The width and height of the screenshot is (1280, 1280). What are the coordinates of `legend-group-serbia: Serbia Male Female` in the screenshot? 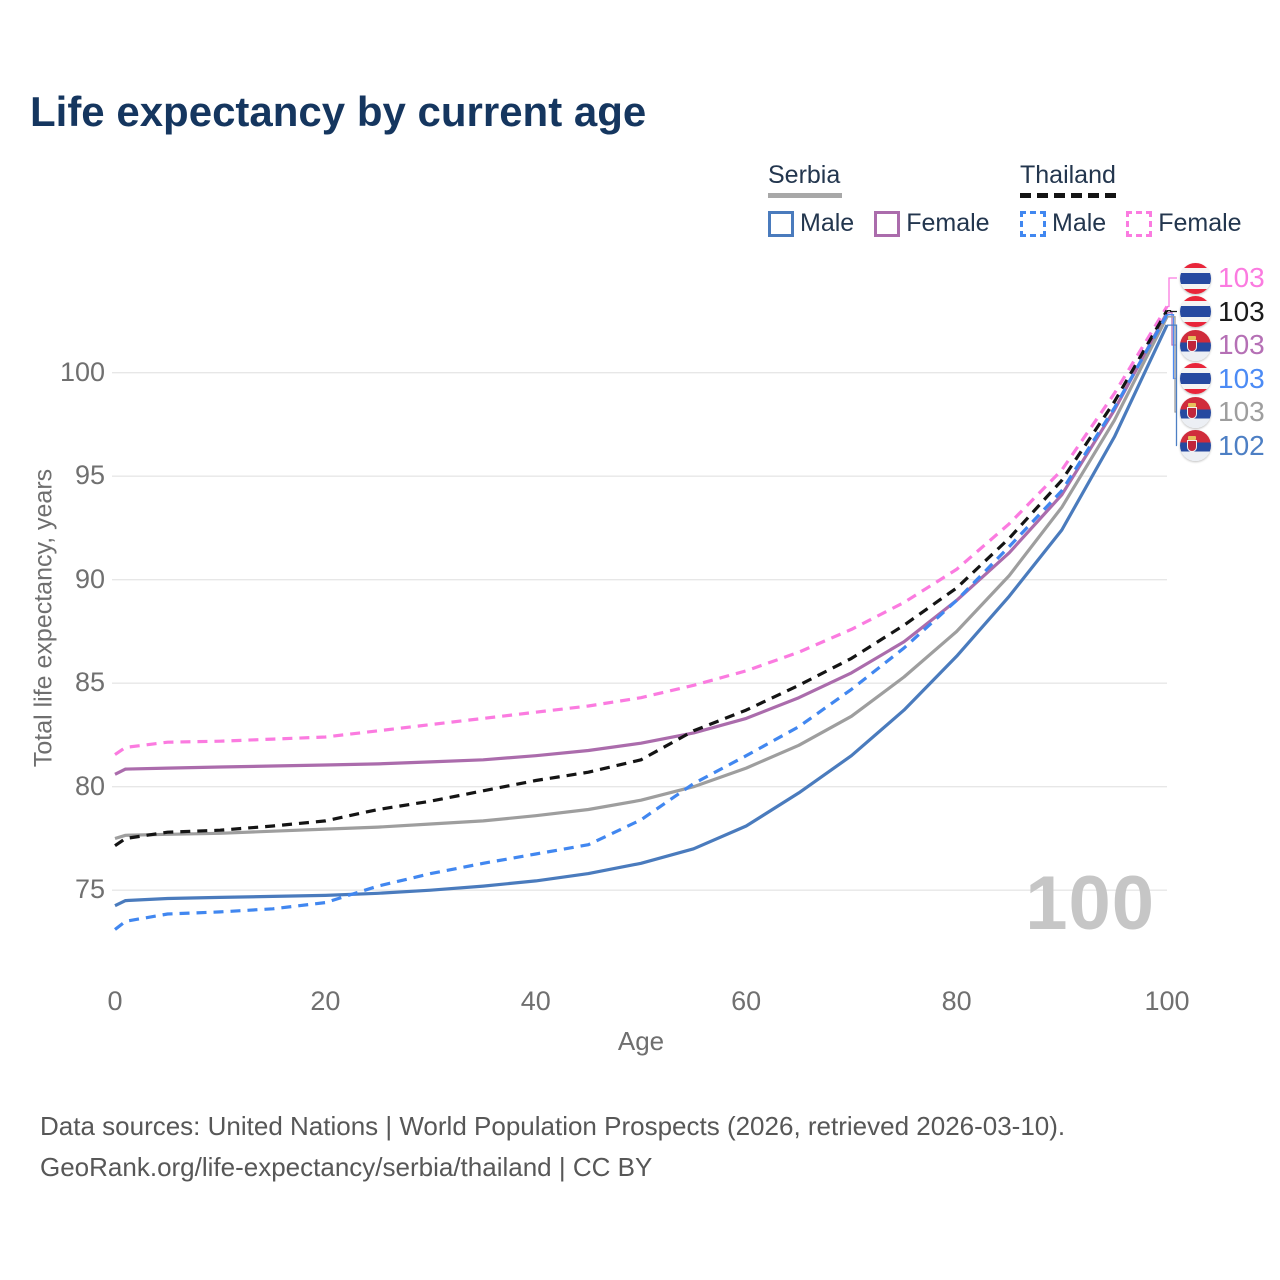 It's located at (879, 199).